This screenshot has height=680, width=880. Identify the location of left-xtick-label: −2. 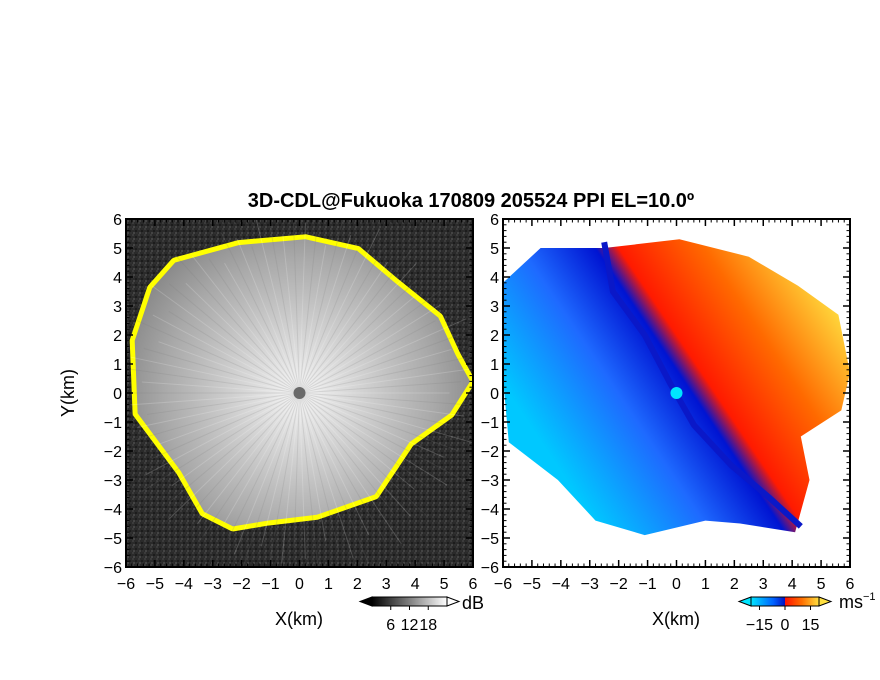
(242, 584).